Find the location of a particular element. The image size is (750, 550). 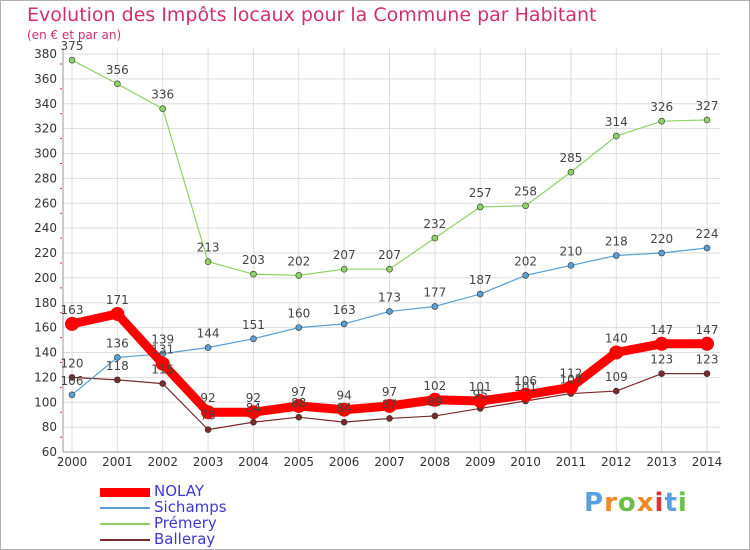

legend-label-sichamps: Sichamps is located at coordinates (190, 507).